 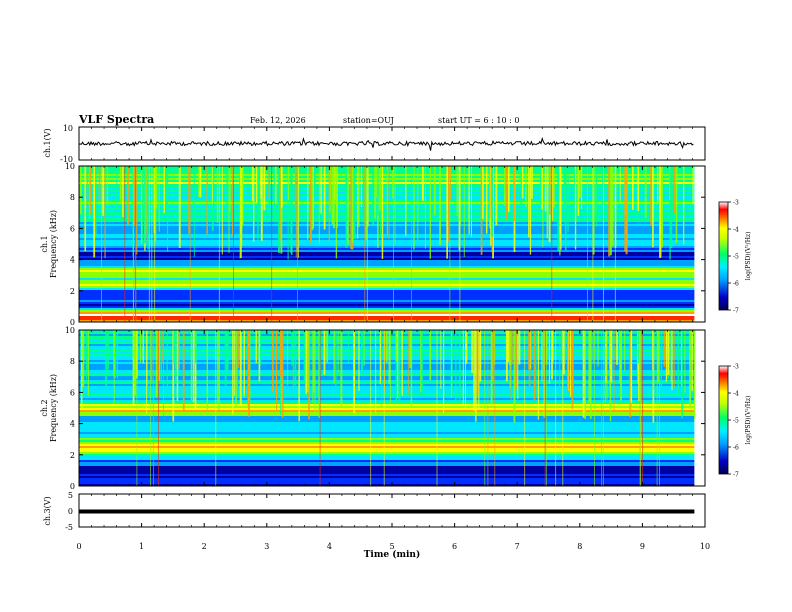 I want to click on ch1-waveform-panel: 10 -10 ch.1(V), so click(x=374, y=144).